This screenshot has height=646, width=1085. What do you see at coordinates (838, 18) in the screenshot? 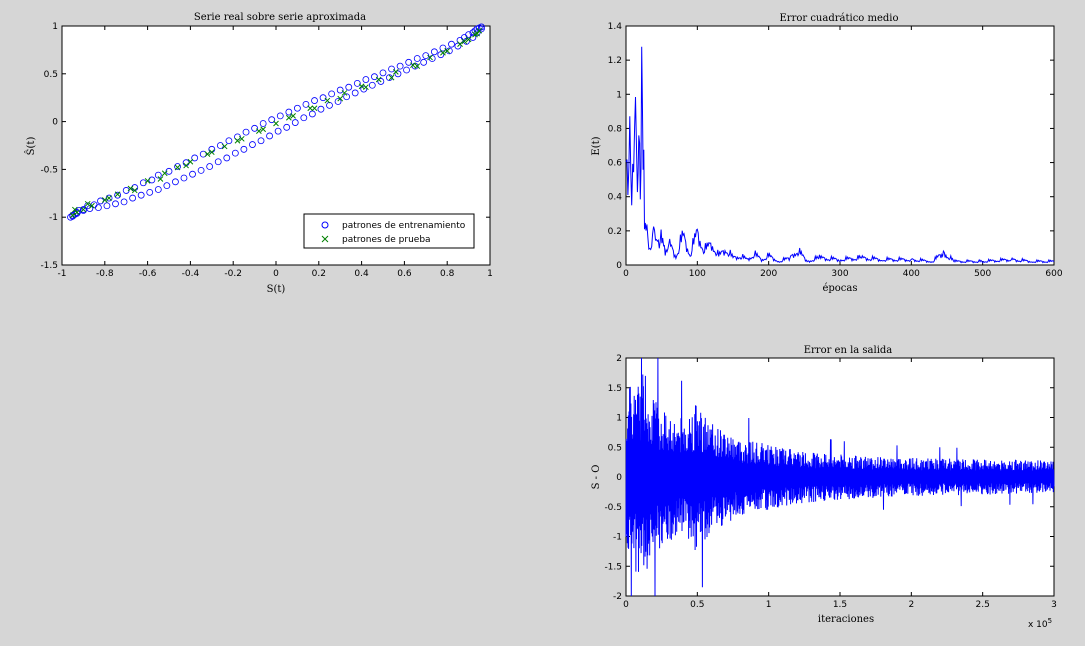
I see `mse-title: Error cuadrático medio` at bounding box center [838, 18].